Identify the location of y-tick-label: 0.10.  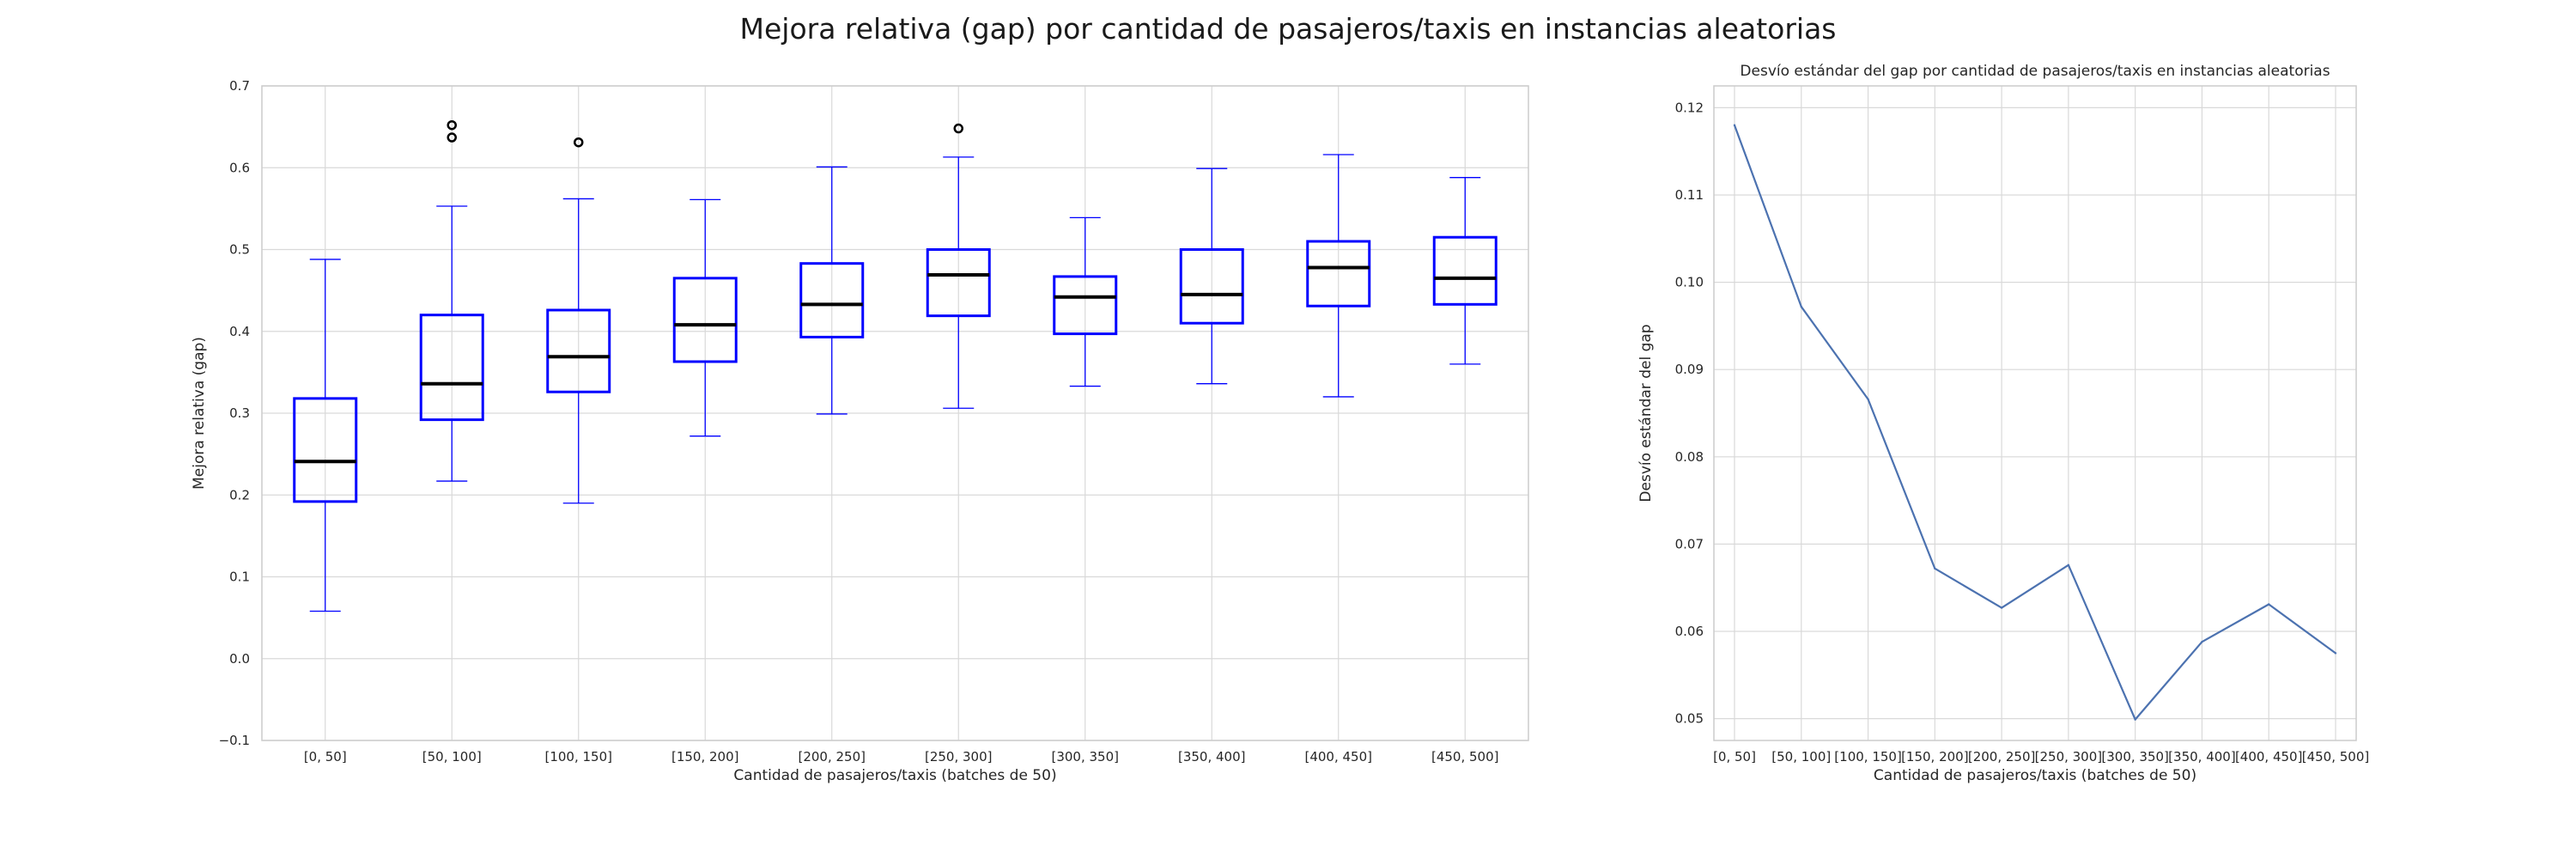
(1689, 282).